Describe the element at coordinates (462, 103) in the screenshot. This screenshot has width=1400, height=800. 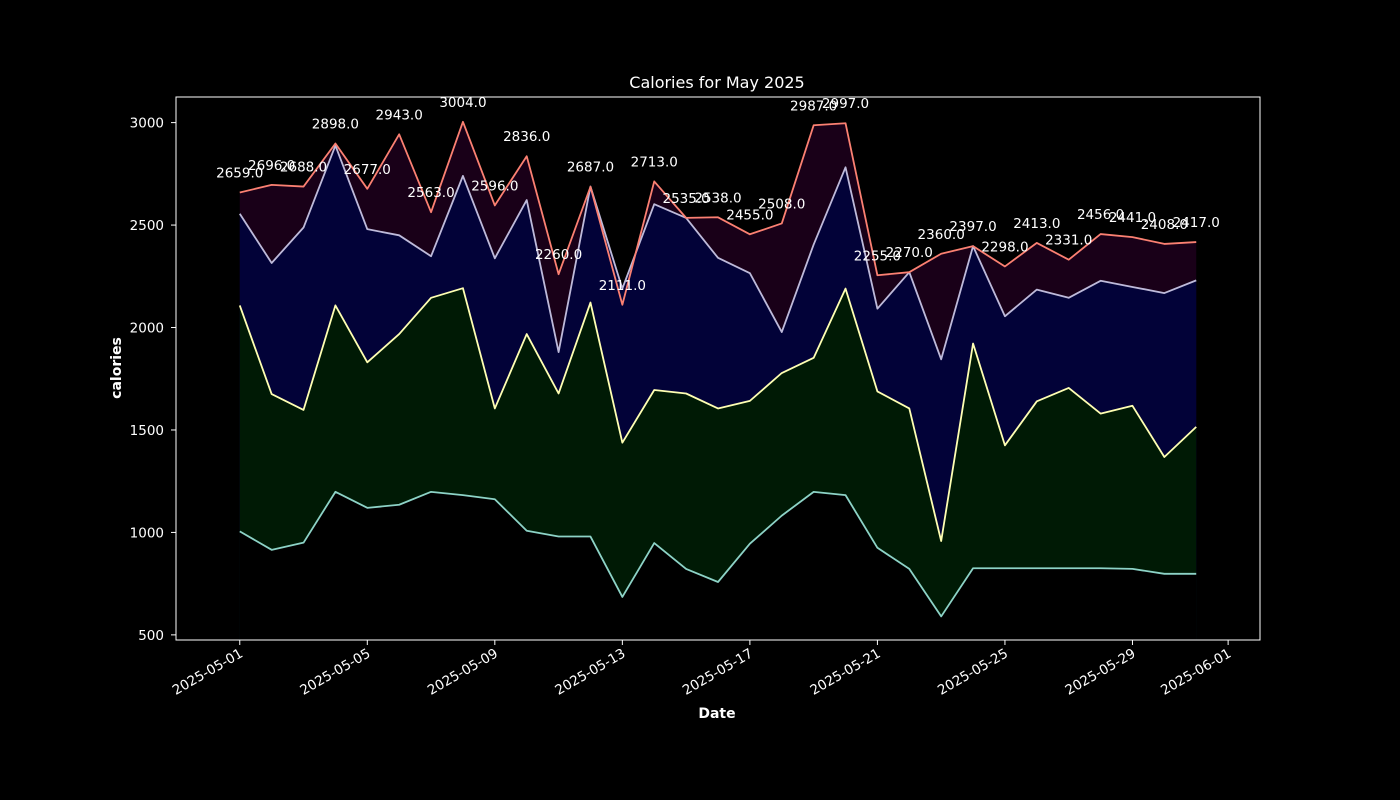
I see `data-label: 3004.0` at that location.